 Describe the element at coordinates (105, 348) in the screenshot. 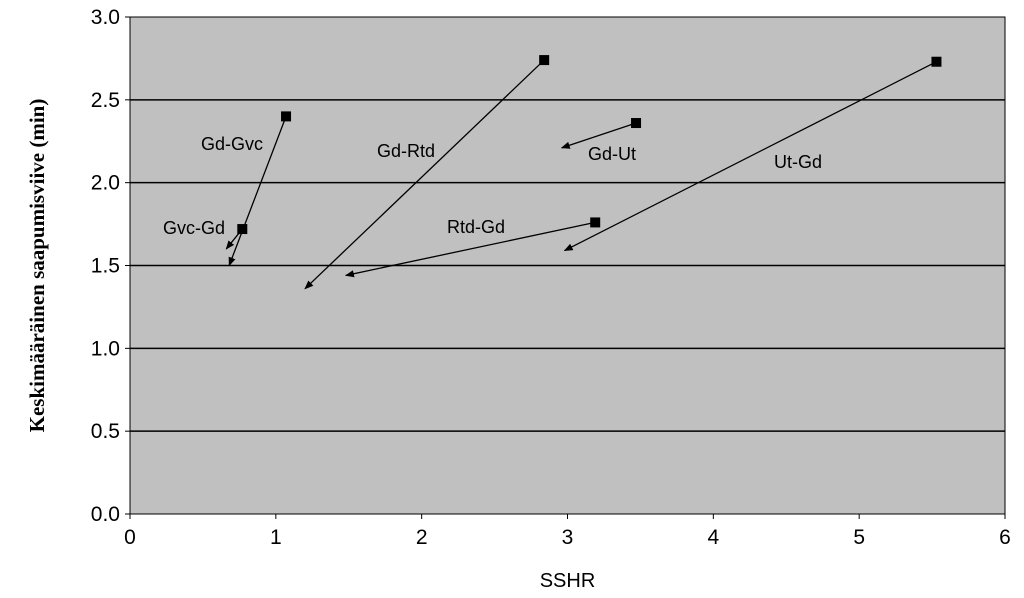

I see `y-tick-label: 1.0` at that location.